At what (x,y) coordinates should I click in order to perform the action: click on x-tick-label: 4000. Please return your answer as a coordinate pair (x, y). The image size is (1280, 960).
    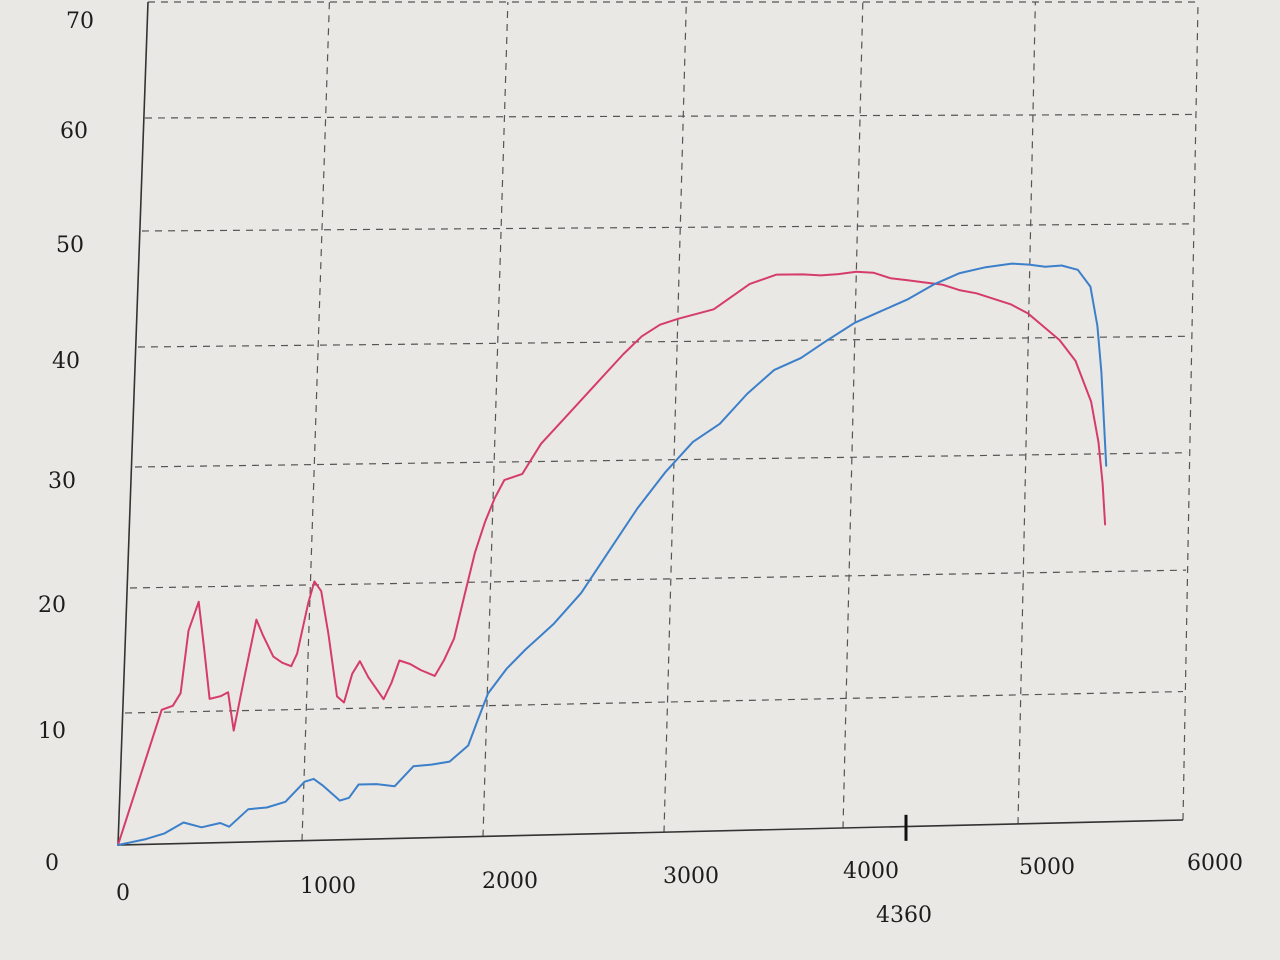
    Looking at the image, I should click on (871, 871).